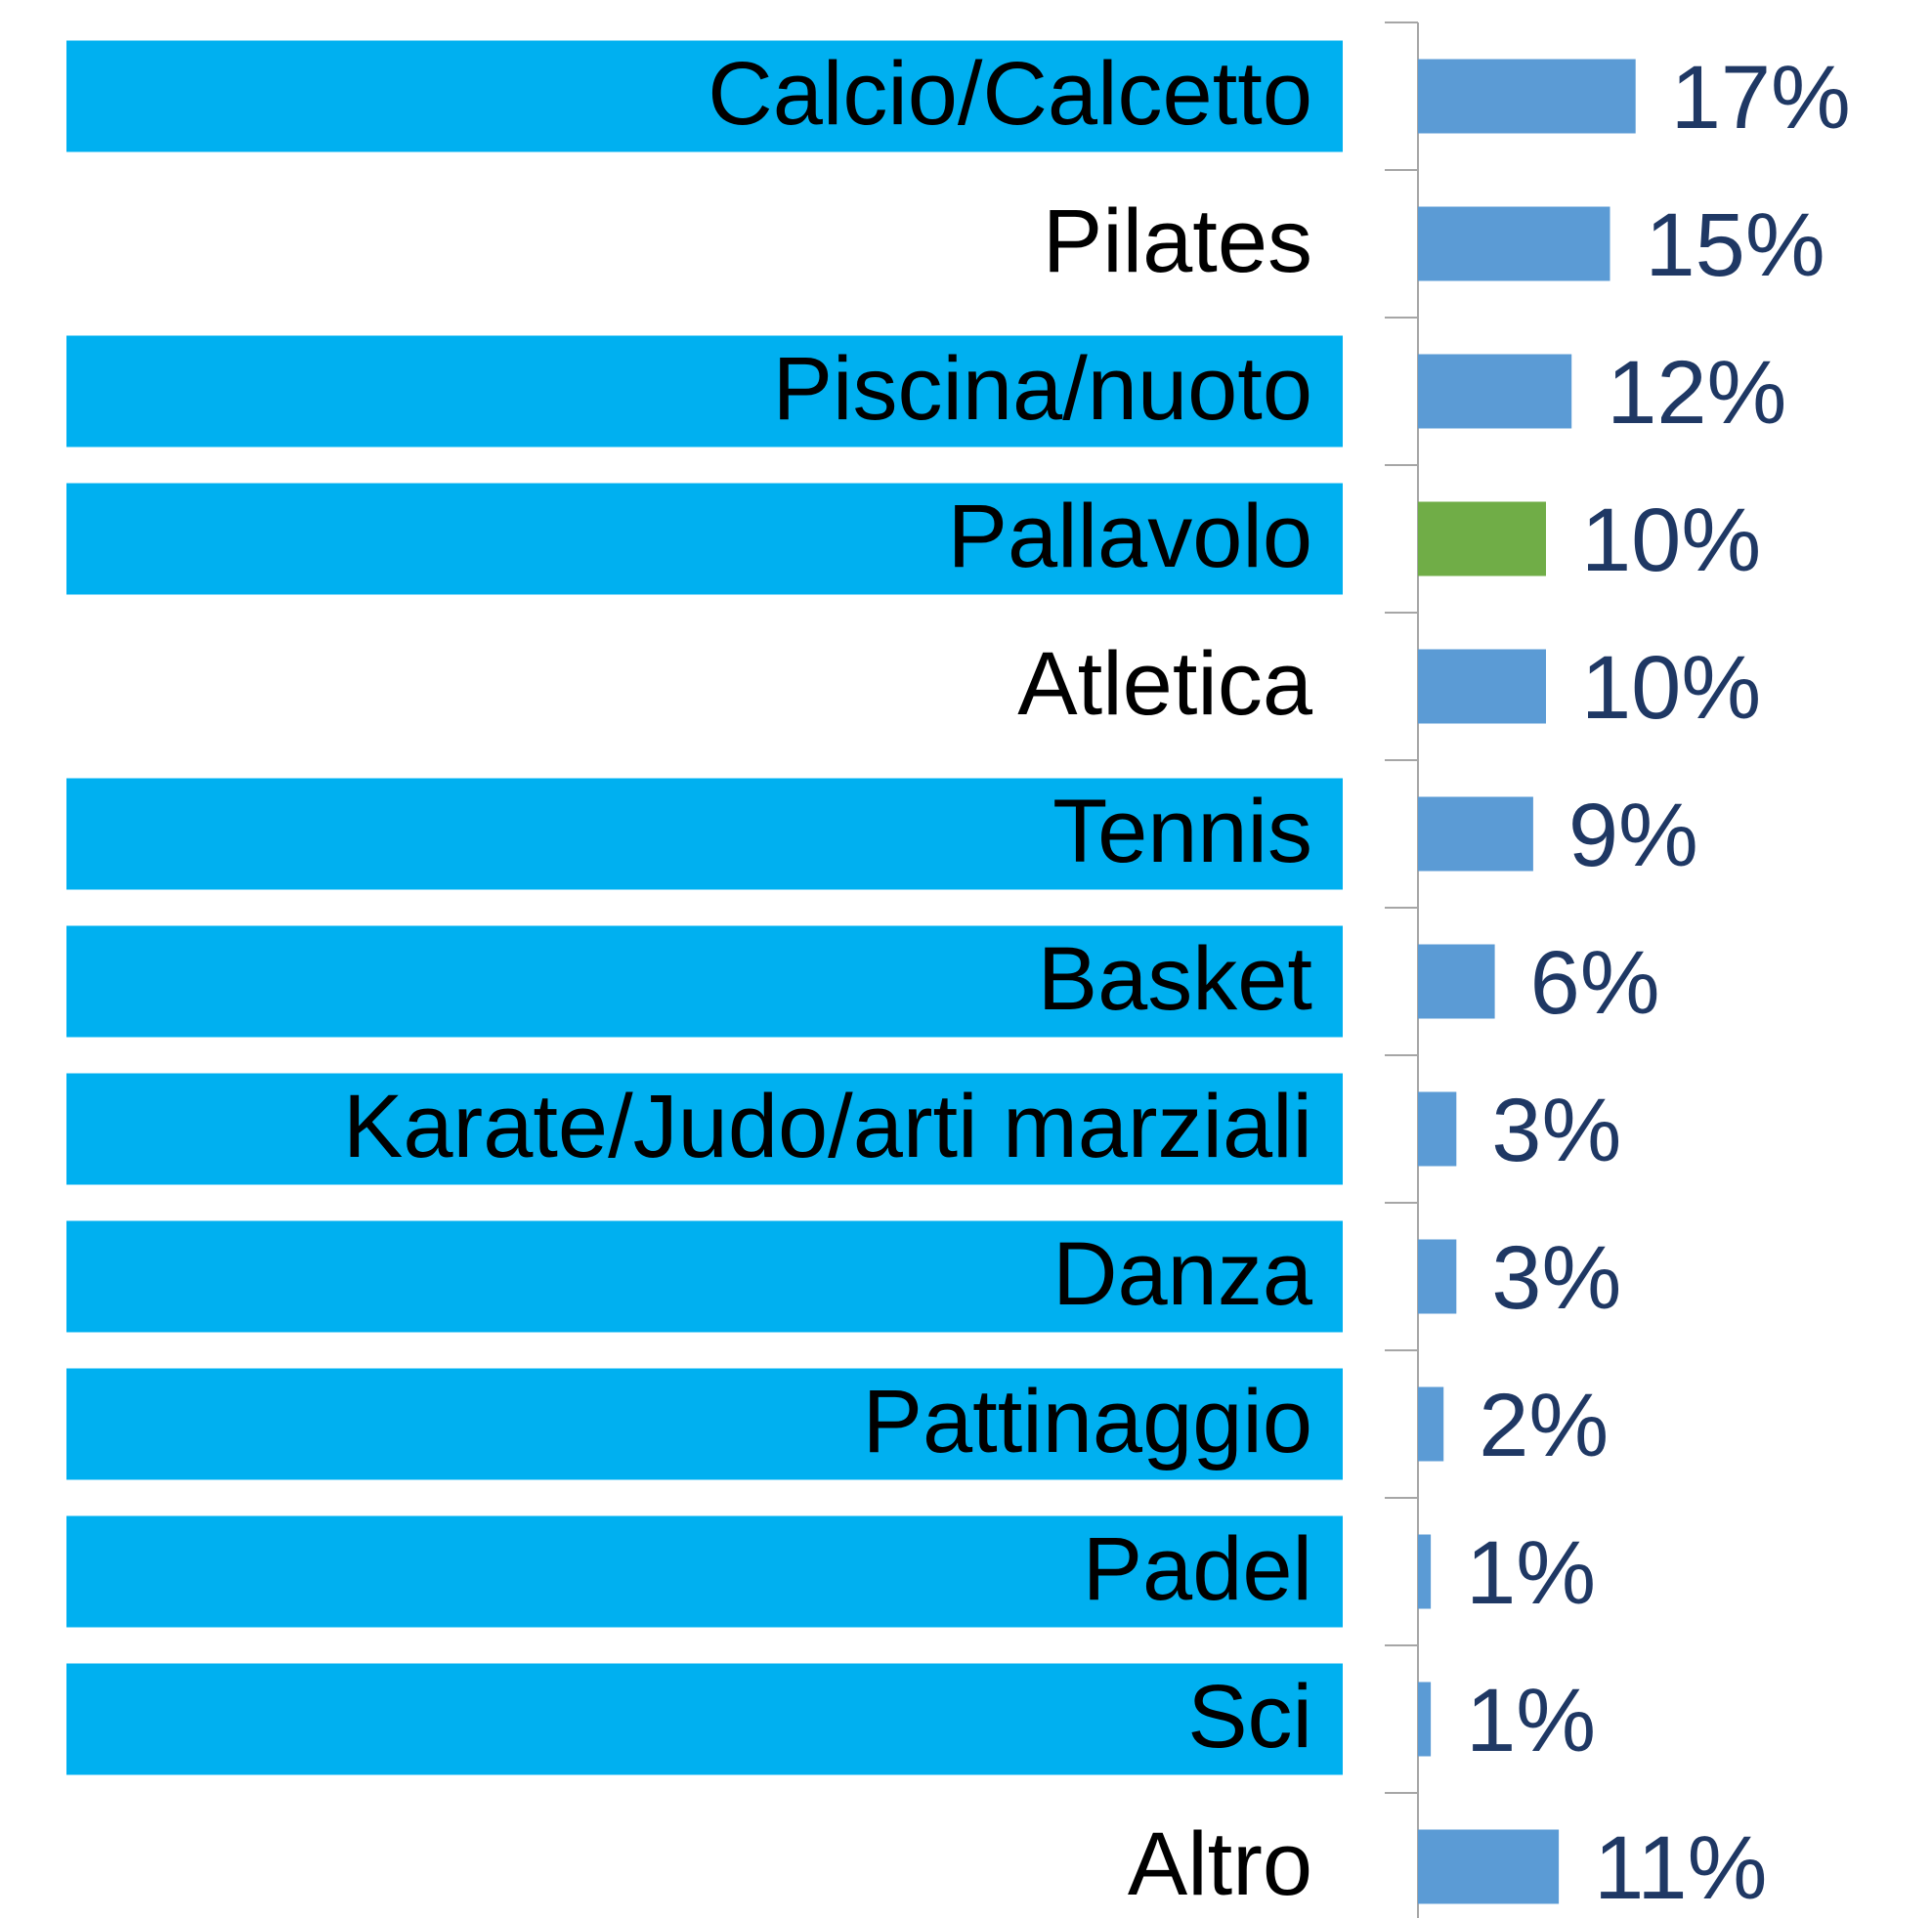 The height and width of the screenshot is (1918, 1932). What do you see at coordinates (1680, 1868) in the screenshot?
I see `value-label: 11%` at bounding box center [1680, 1868].